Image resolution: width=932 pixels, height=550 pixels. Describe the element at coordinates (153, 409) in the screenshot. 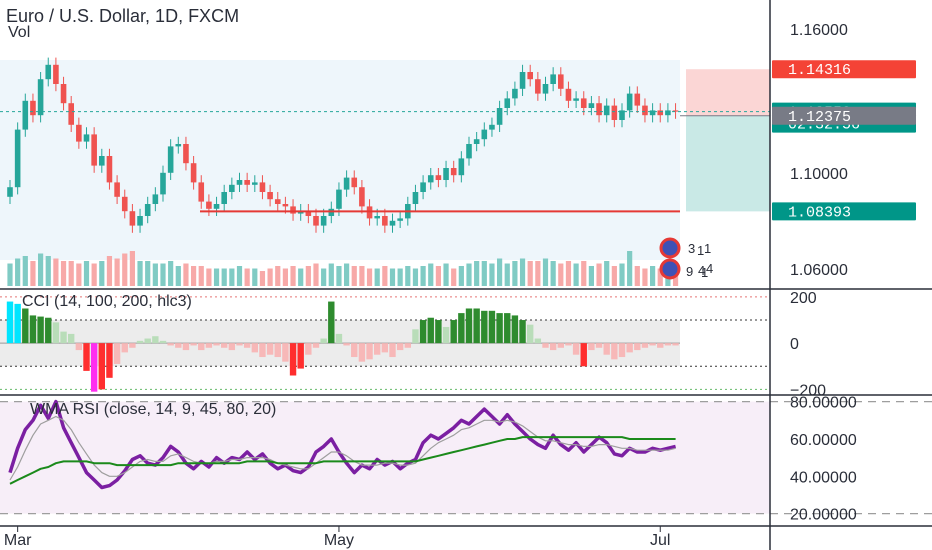

I see `rsi-title: WMA RSI (close, 14, 9, 45, 80, 20)` at that location.